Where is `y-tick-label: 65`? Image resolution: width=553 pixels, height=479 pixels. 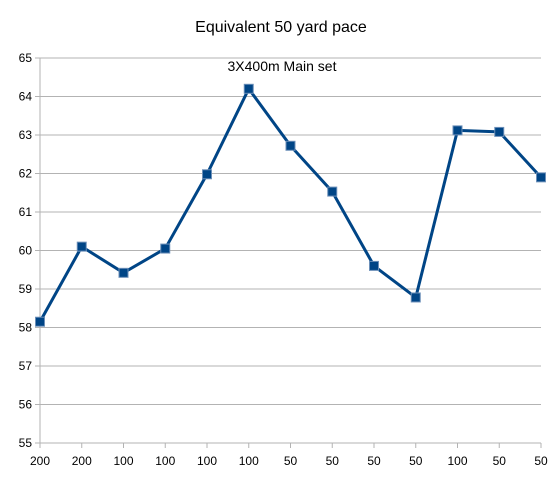 y-tick-label: 65 is located at coordinates (26, 58).